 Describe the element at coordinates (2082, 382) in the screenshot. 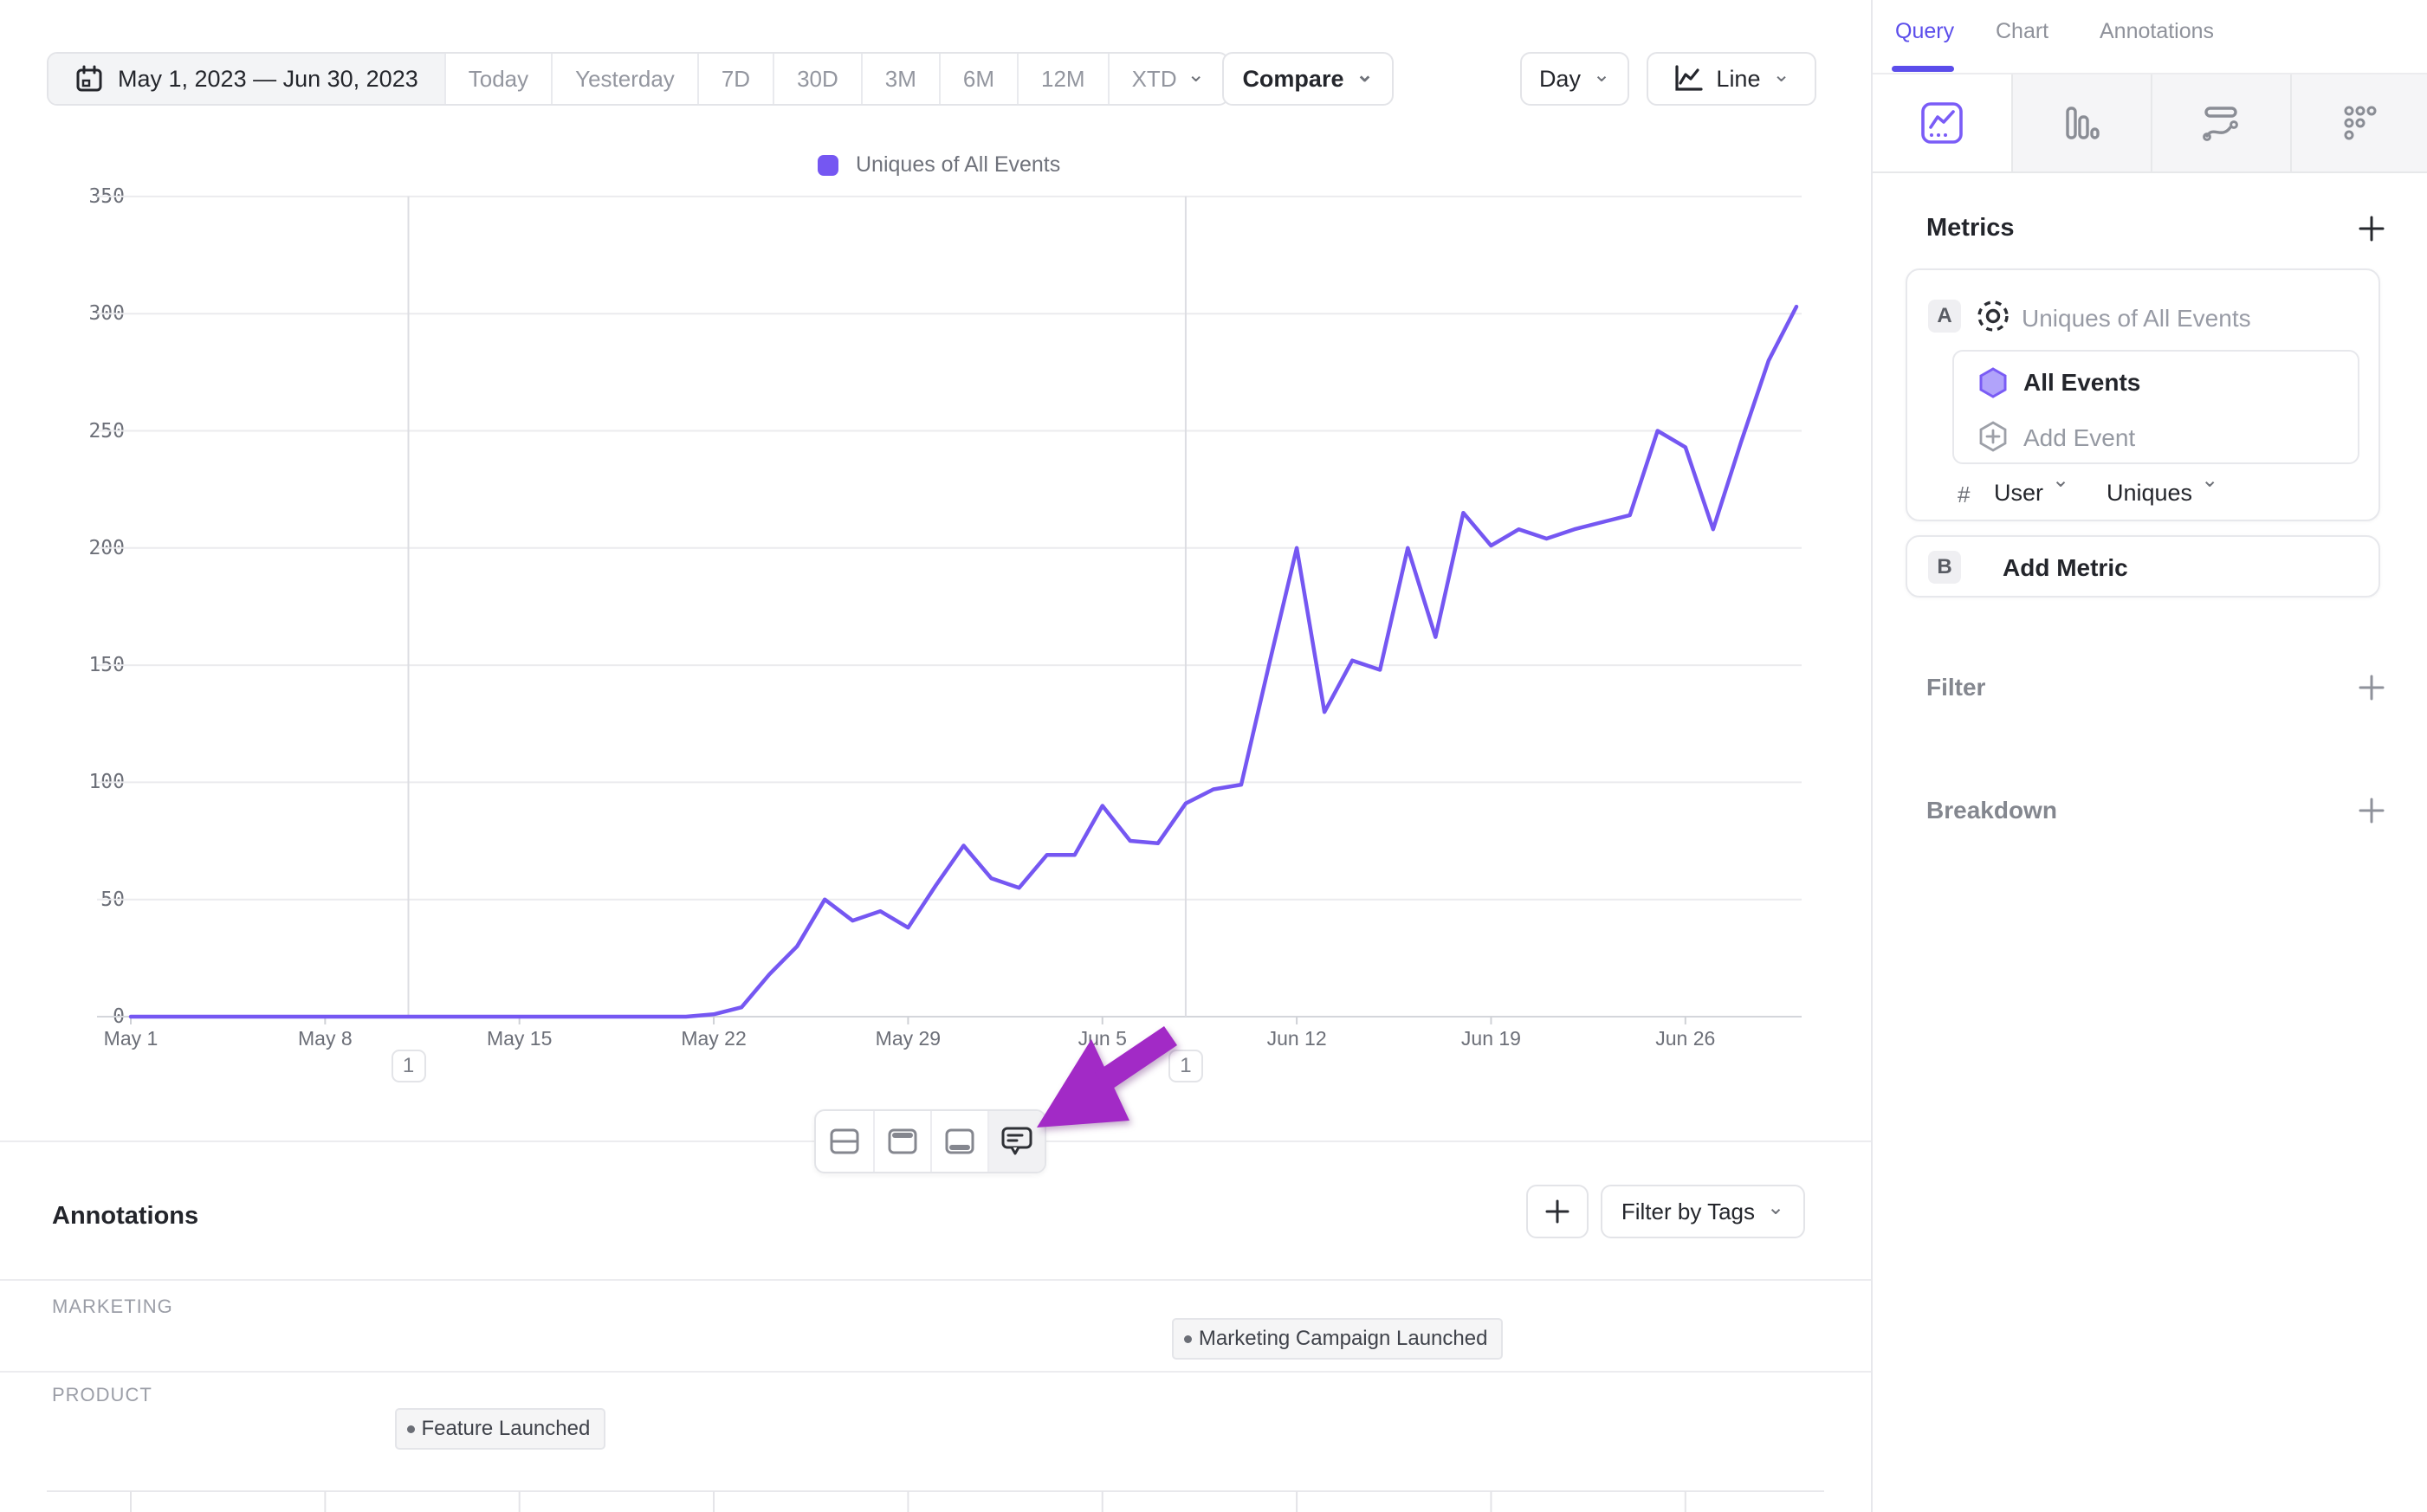

I see `event-all-events: All Events` at that location.